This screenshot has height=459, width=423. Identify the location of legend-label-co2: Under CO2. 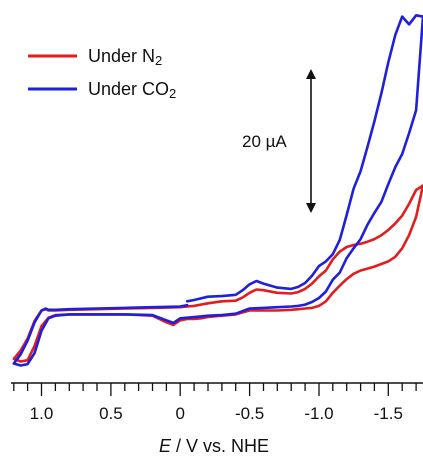
(132, 90).